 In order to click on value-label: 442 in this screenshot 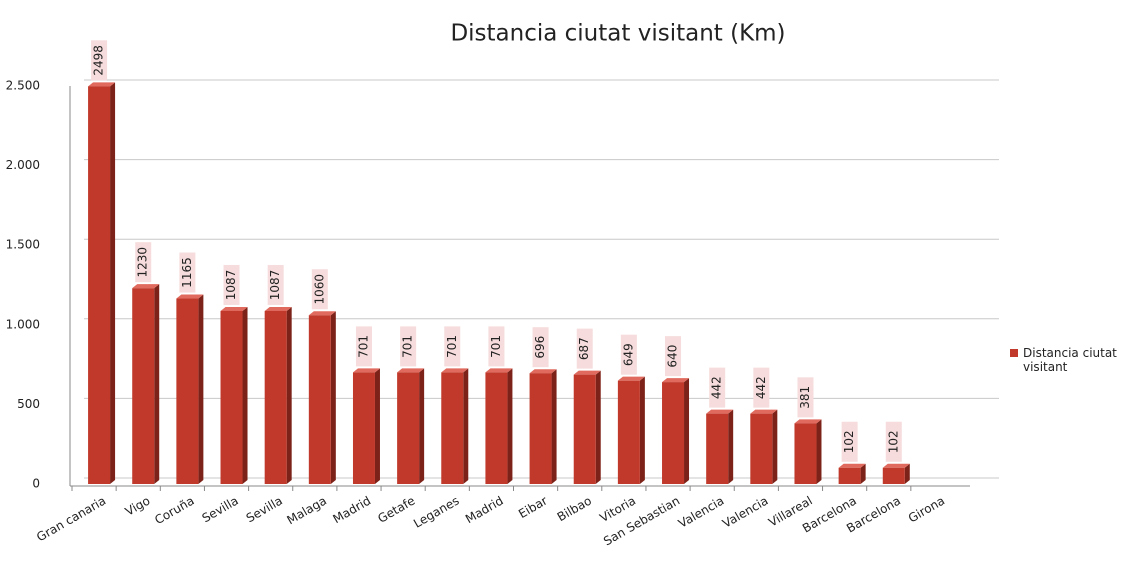, I will do `click(761, 387)`.